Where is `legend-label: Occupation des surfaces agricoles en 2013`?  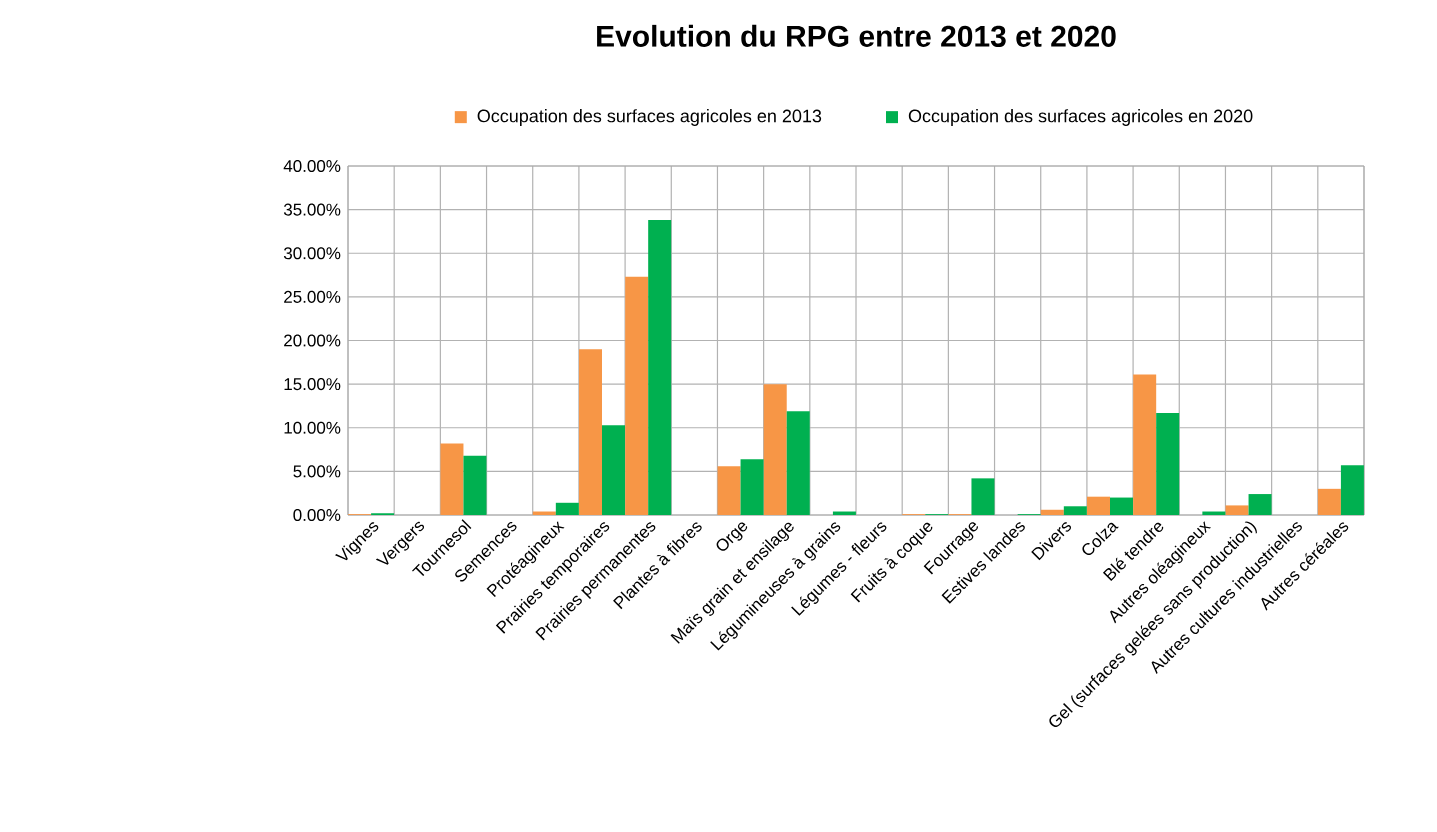
legend-label: Occupation des surfaces agricoles en 2013 is located at coordinates (649, 117).